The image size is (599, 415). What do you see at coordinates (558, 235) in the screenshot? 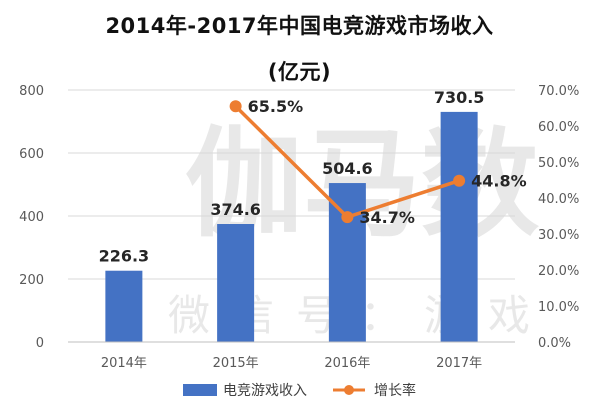
I see `y-right-tick-label: 30.0%` at bounding box center [558, 235].